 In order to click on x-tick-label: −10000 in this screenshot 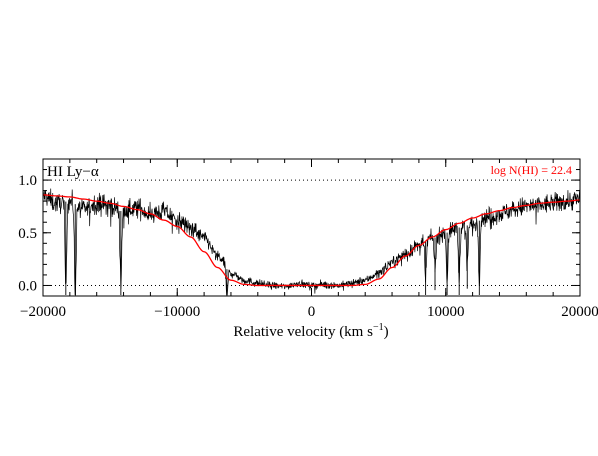, I will do `click(177, 312)`.